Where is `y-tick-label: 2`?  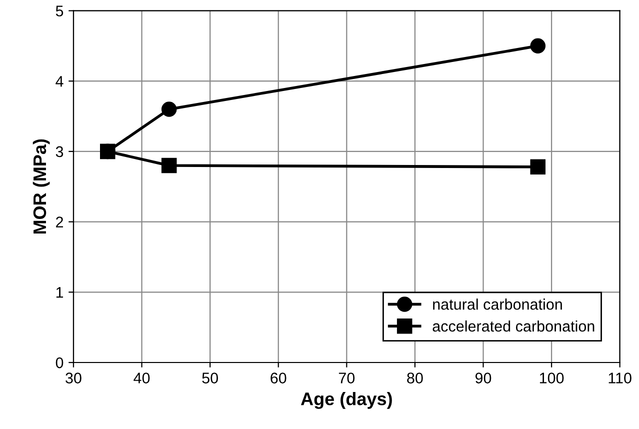
y-tick-label: 2 is located at coordinates (59, 222).